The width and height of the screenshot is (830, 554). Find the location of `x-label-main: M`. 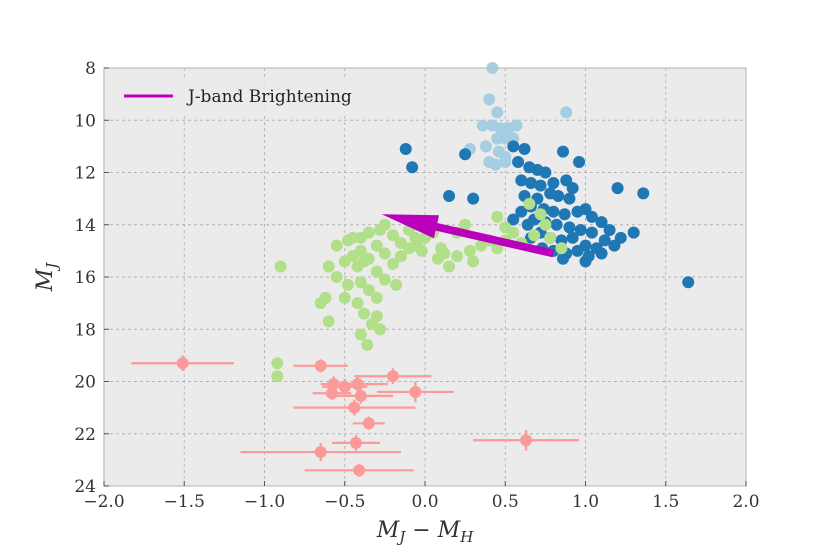

x-label-main: M is located at coordinates (388, 530).